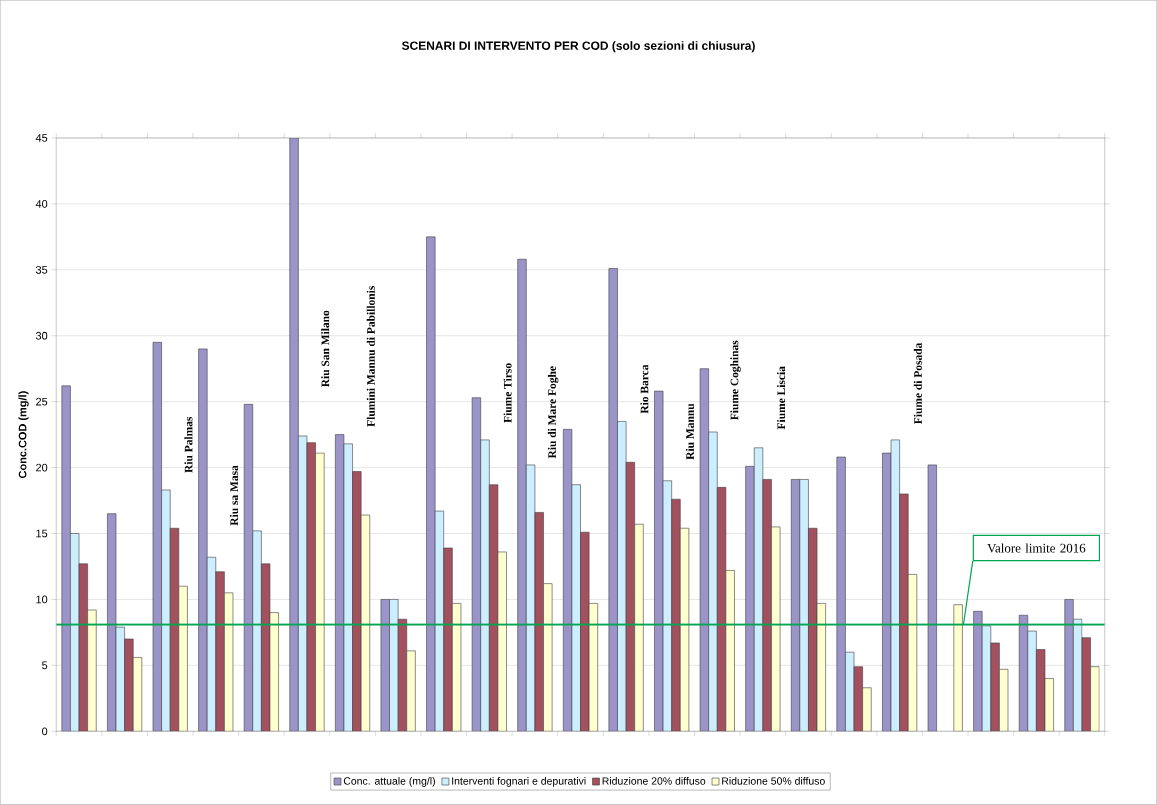  I want to click on y-tick-label: 5, so click(45, 665).